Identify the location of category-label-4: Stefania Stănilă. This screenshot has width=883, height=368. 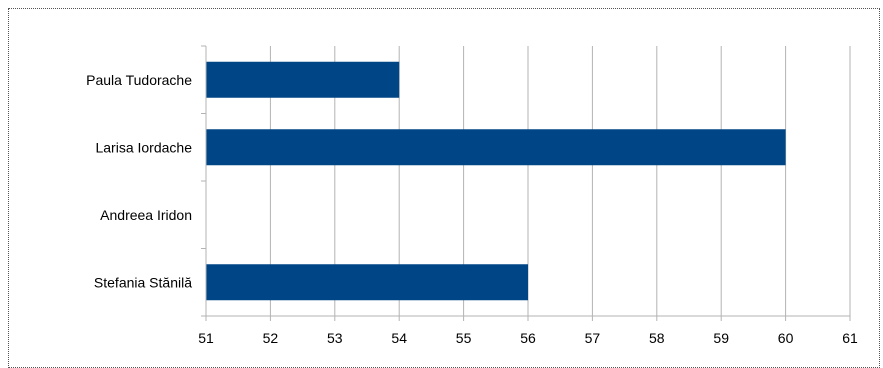
(143, 282).